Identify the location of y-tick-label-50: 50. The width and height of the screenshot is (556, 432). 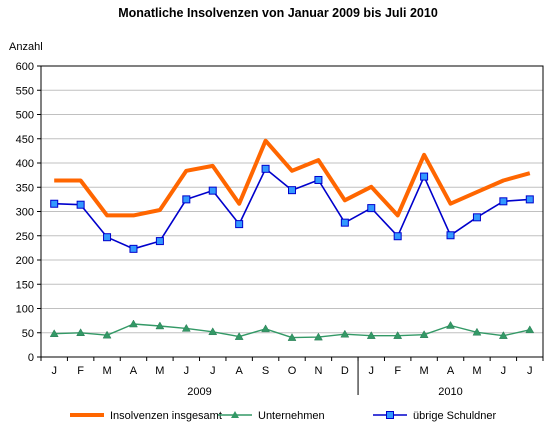
(28, 334).